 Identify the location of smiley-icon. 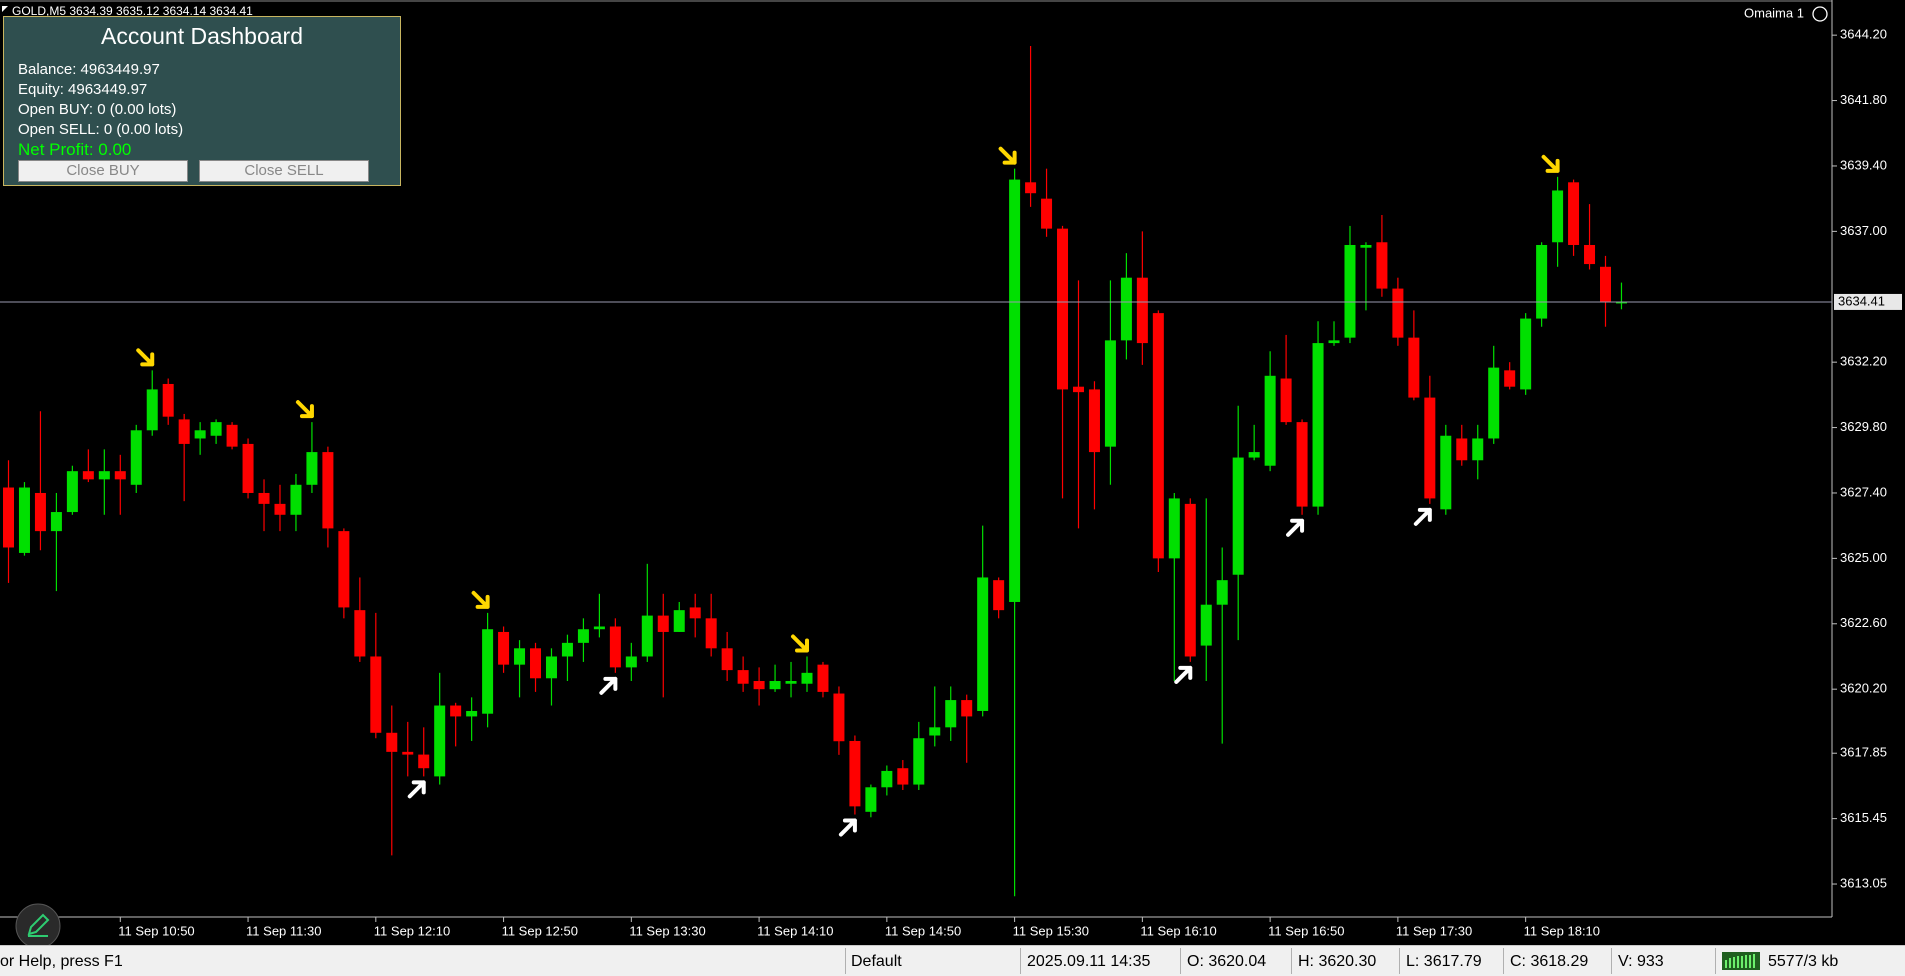
(1820, 14).